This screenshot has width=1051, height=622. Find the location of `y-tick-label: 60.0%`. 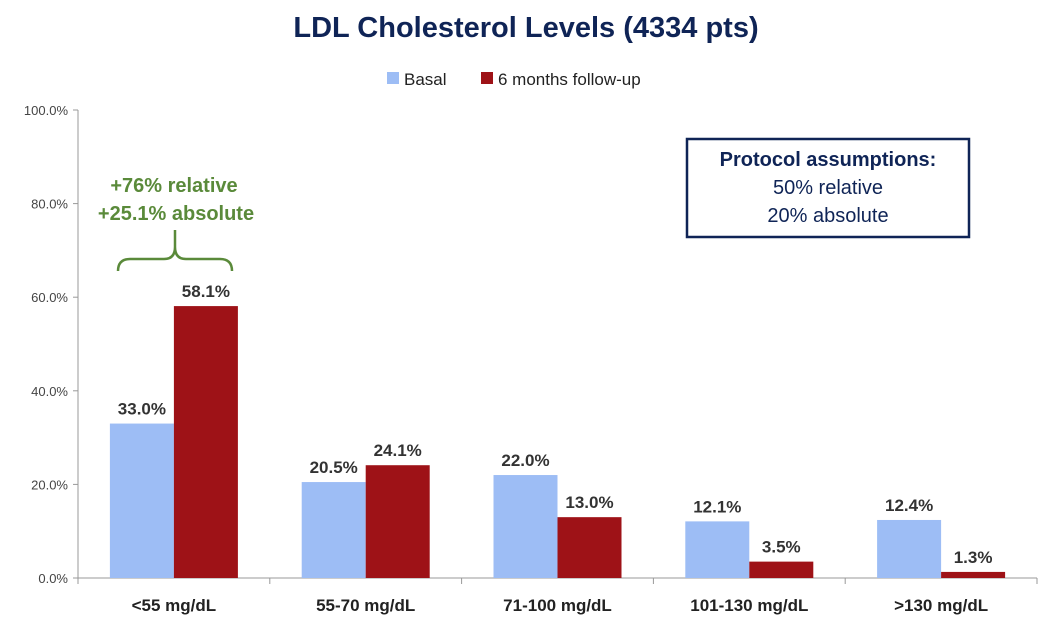

y-tick-label: 60.0% is located at coordinates (49, 297).